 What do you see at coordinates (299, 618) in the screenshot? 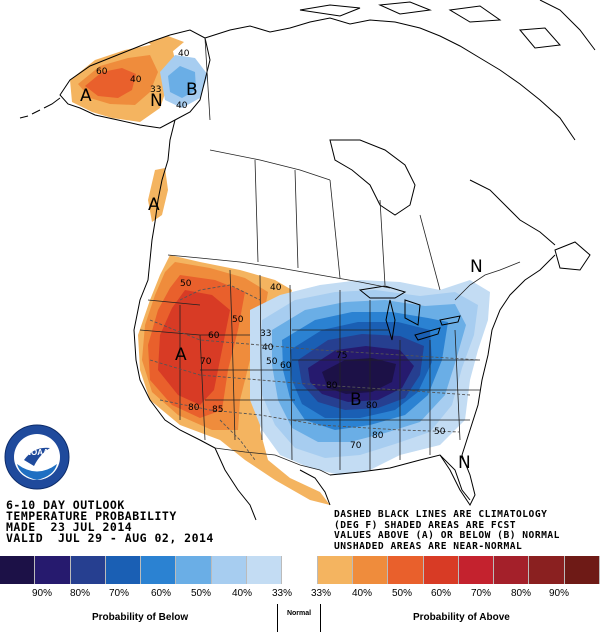
I see `normal-caption-box: Normal` at bounding box center [299, 618].